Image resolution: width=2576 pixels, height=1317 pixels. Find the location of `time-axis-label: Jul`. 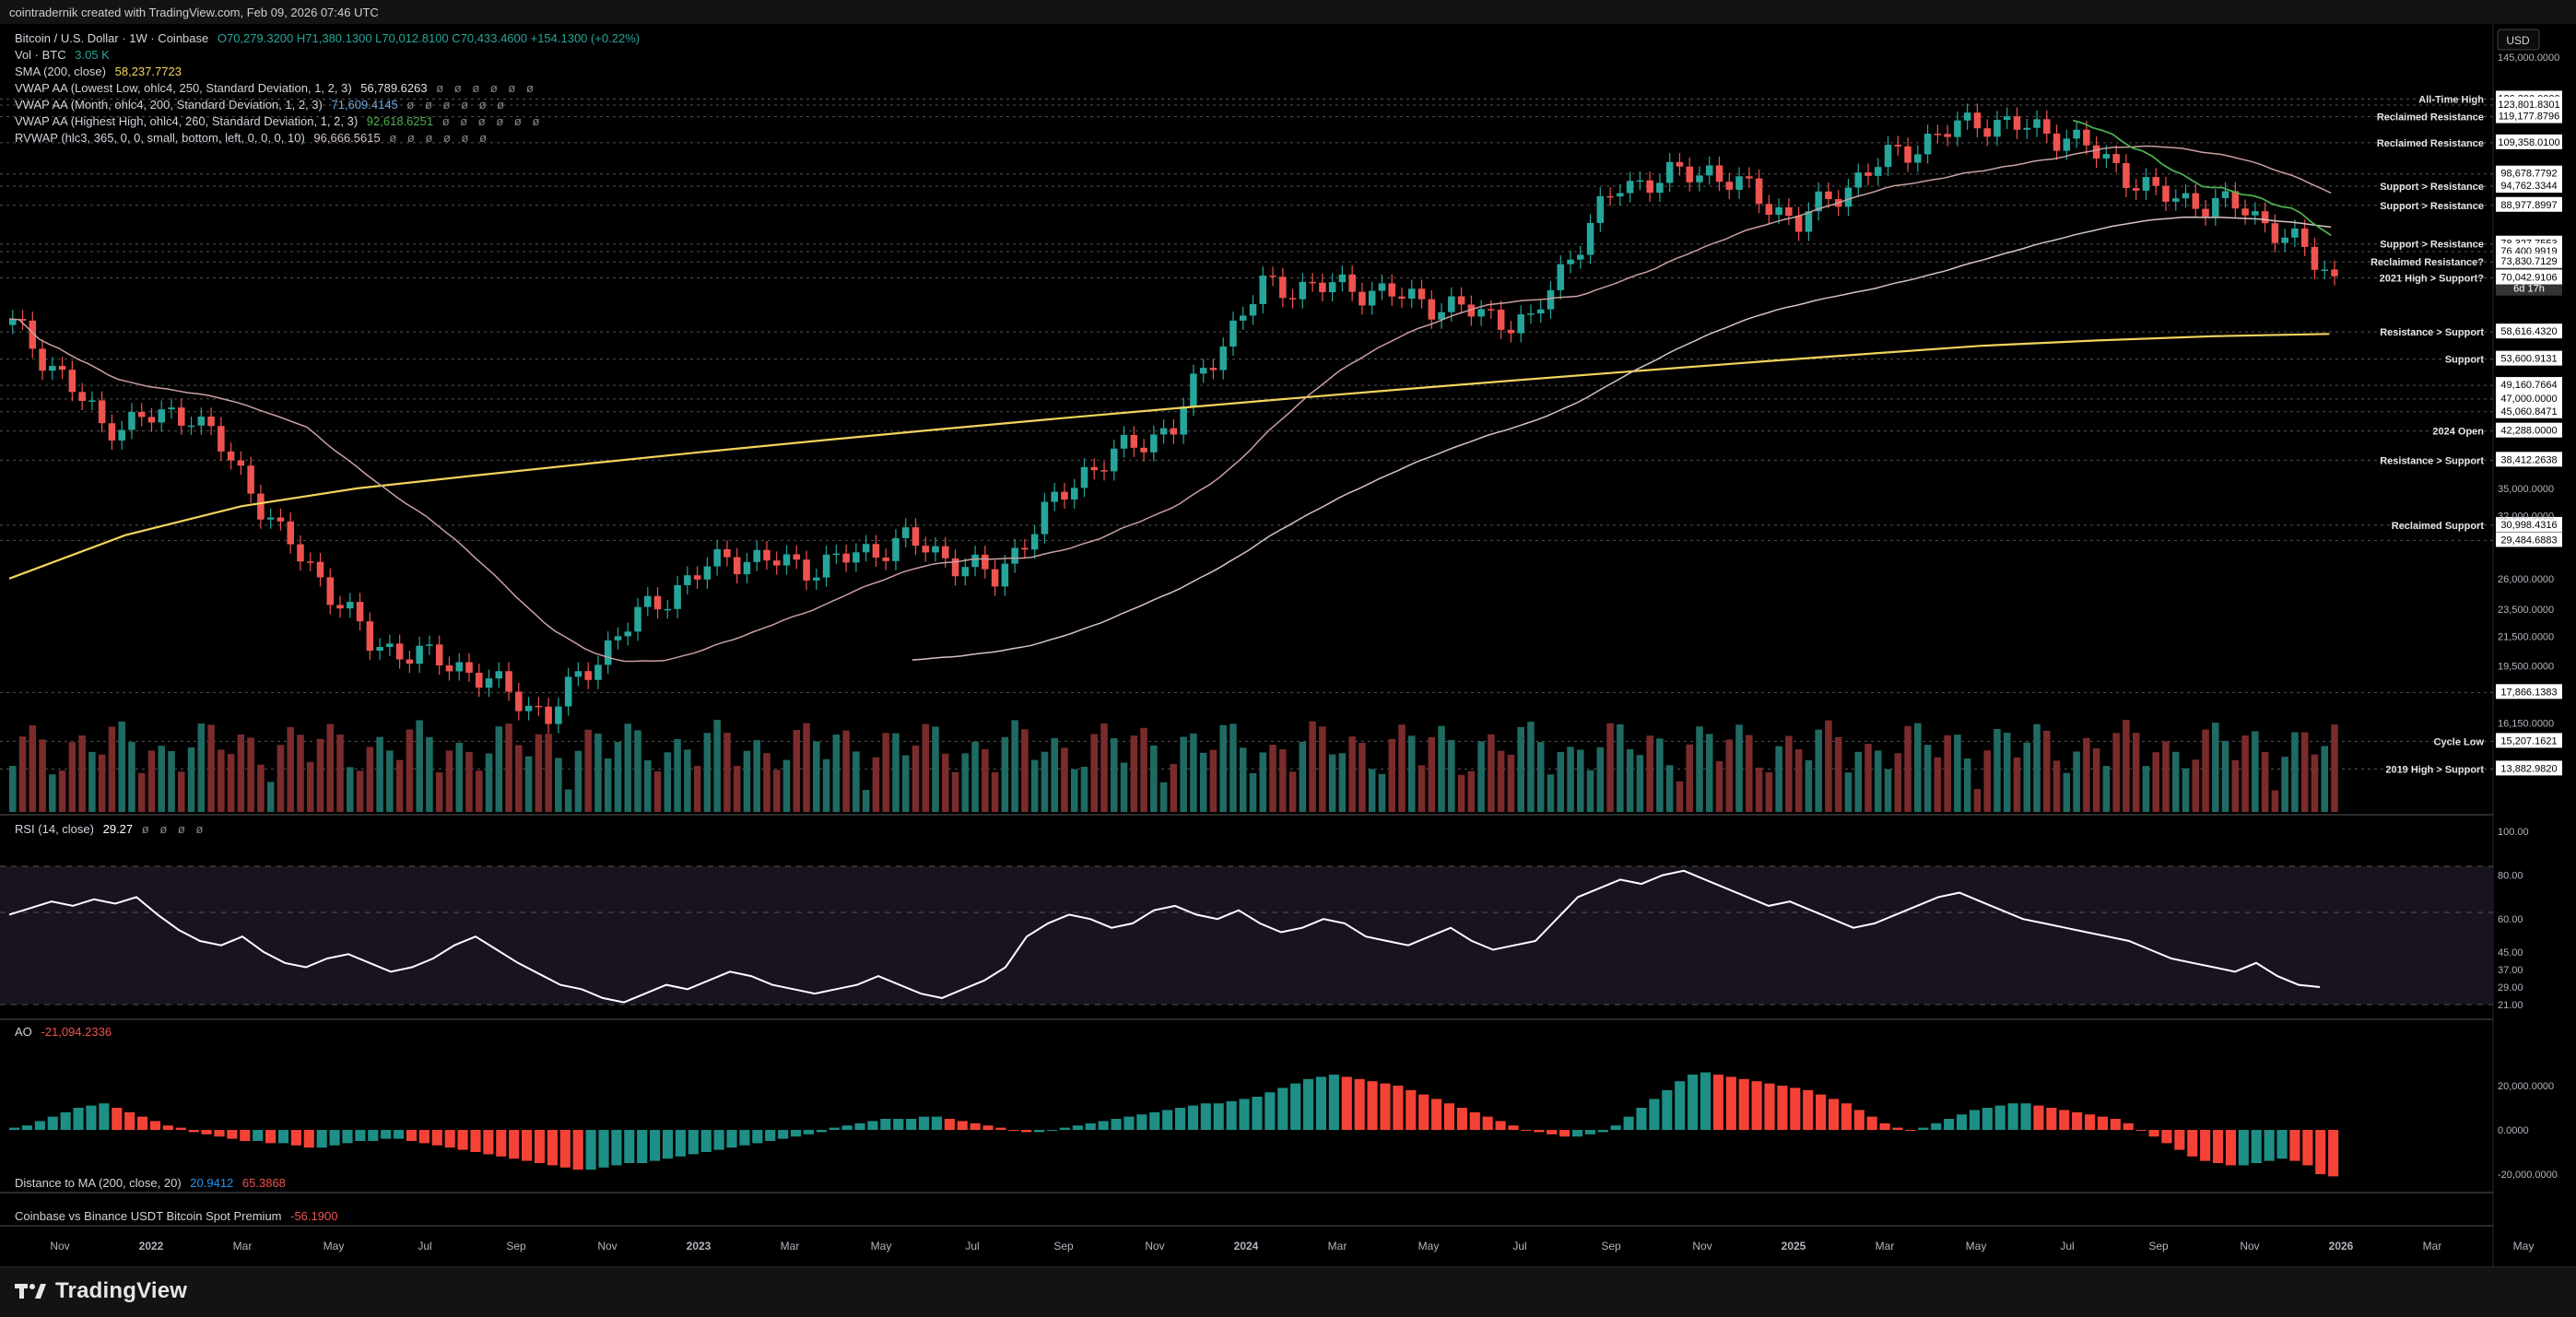

time-axis-label: Jul is located at coordinates (2067, 1246).